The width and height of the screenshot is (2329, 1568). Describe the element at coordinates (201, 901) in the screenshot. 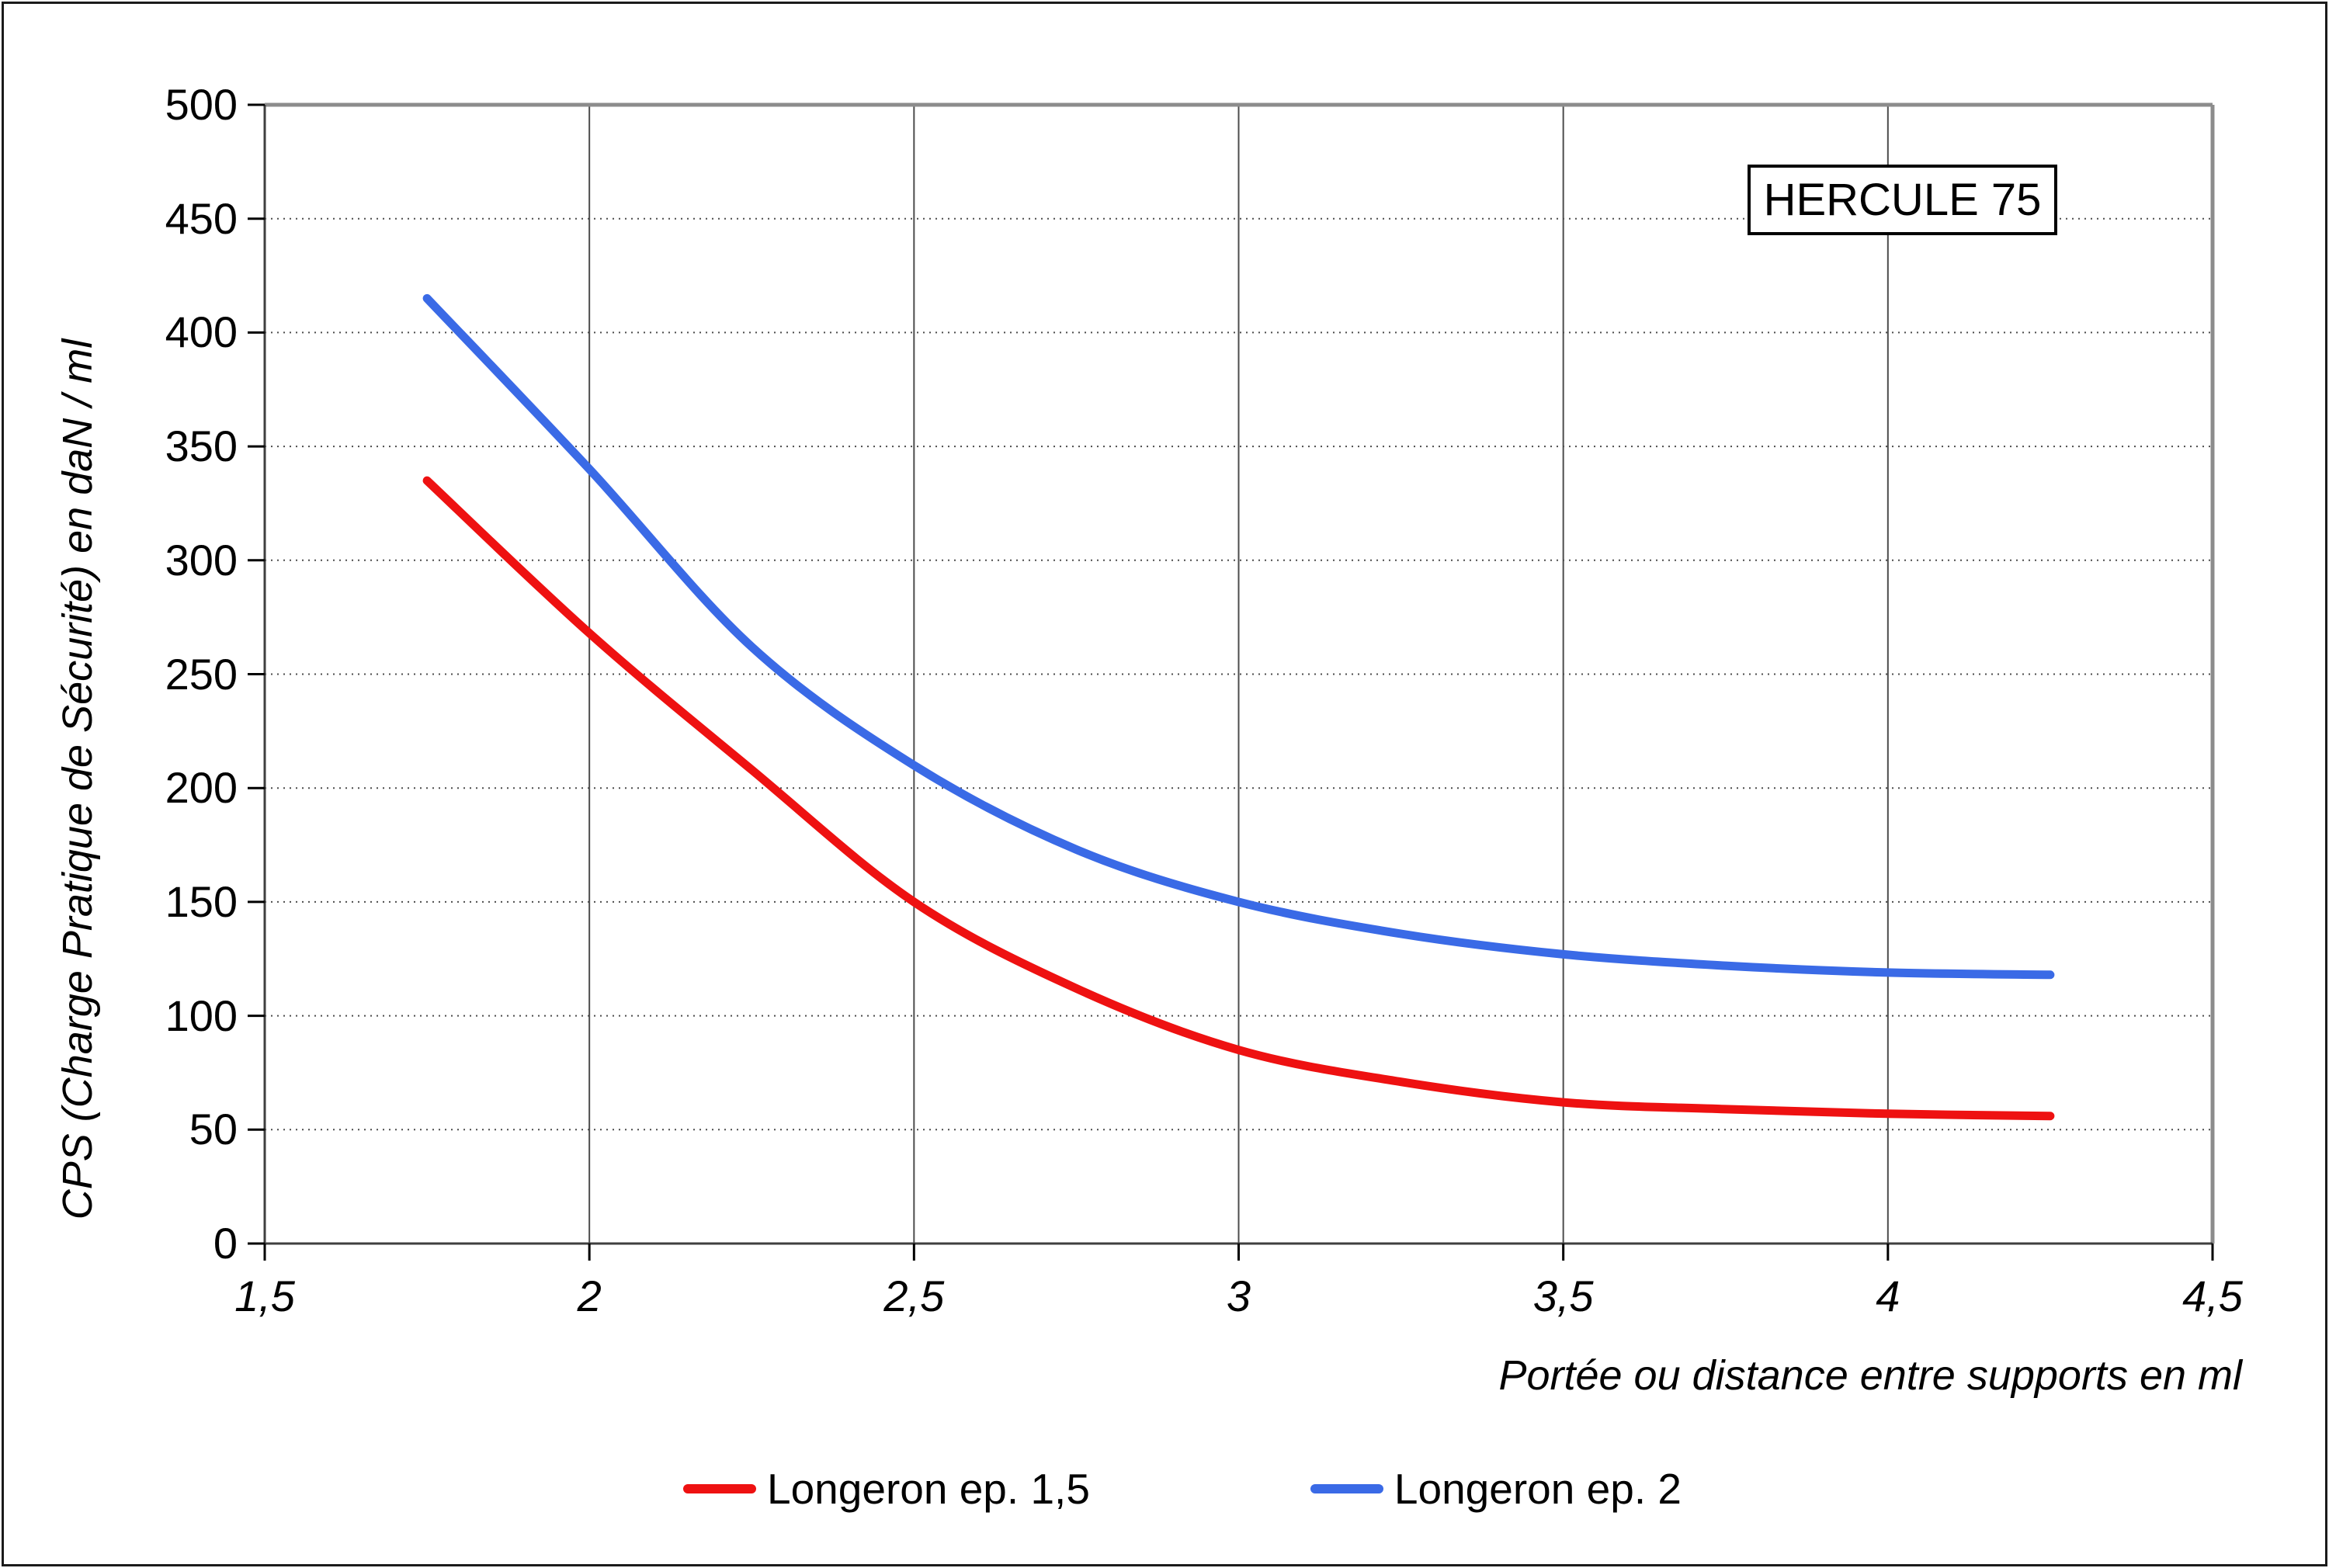

I see `y-tick-label: 150` at that location.